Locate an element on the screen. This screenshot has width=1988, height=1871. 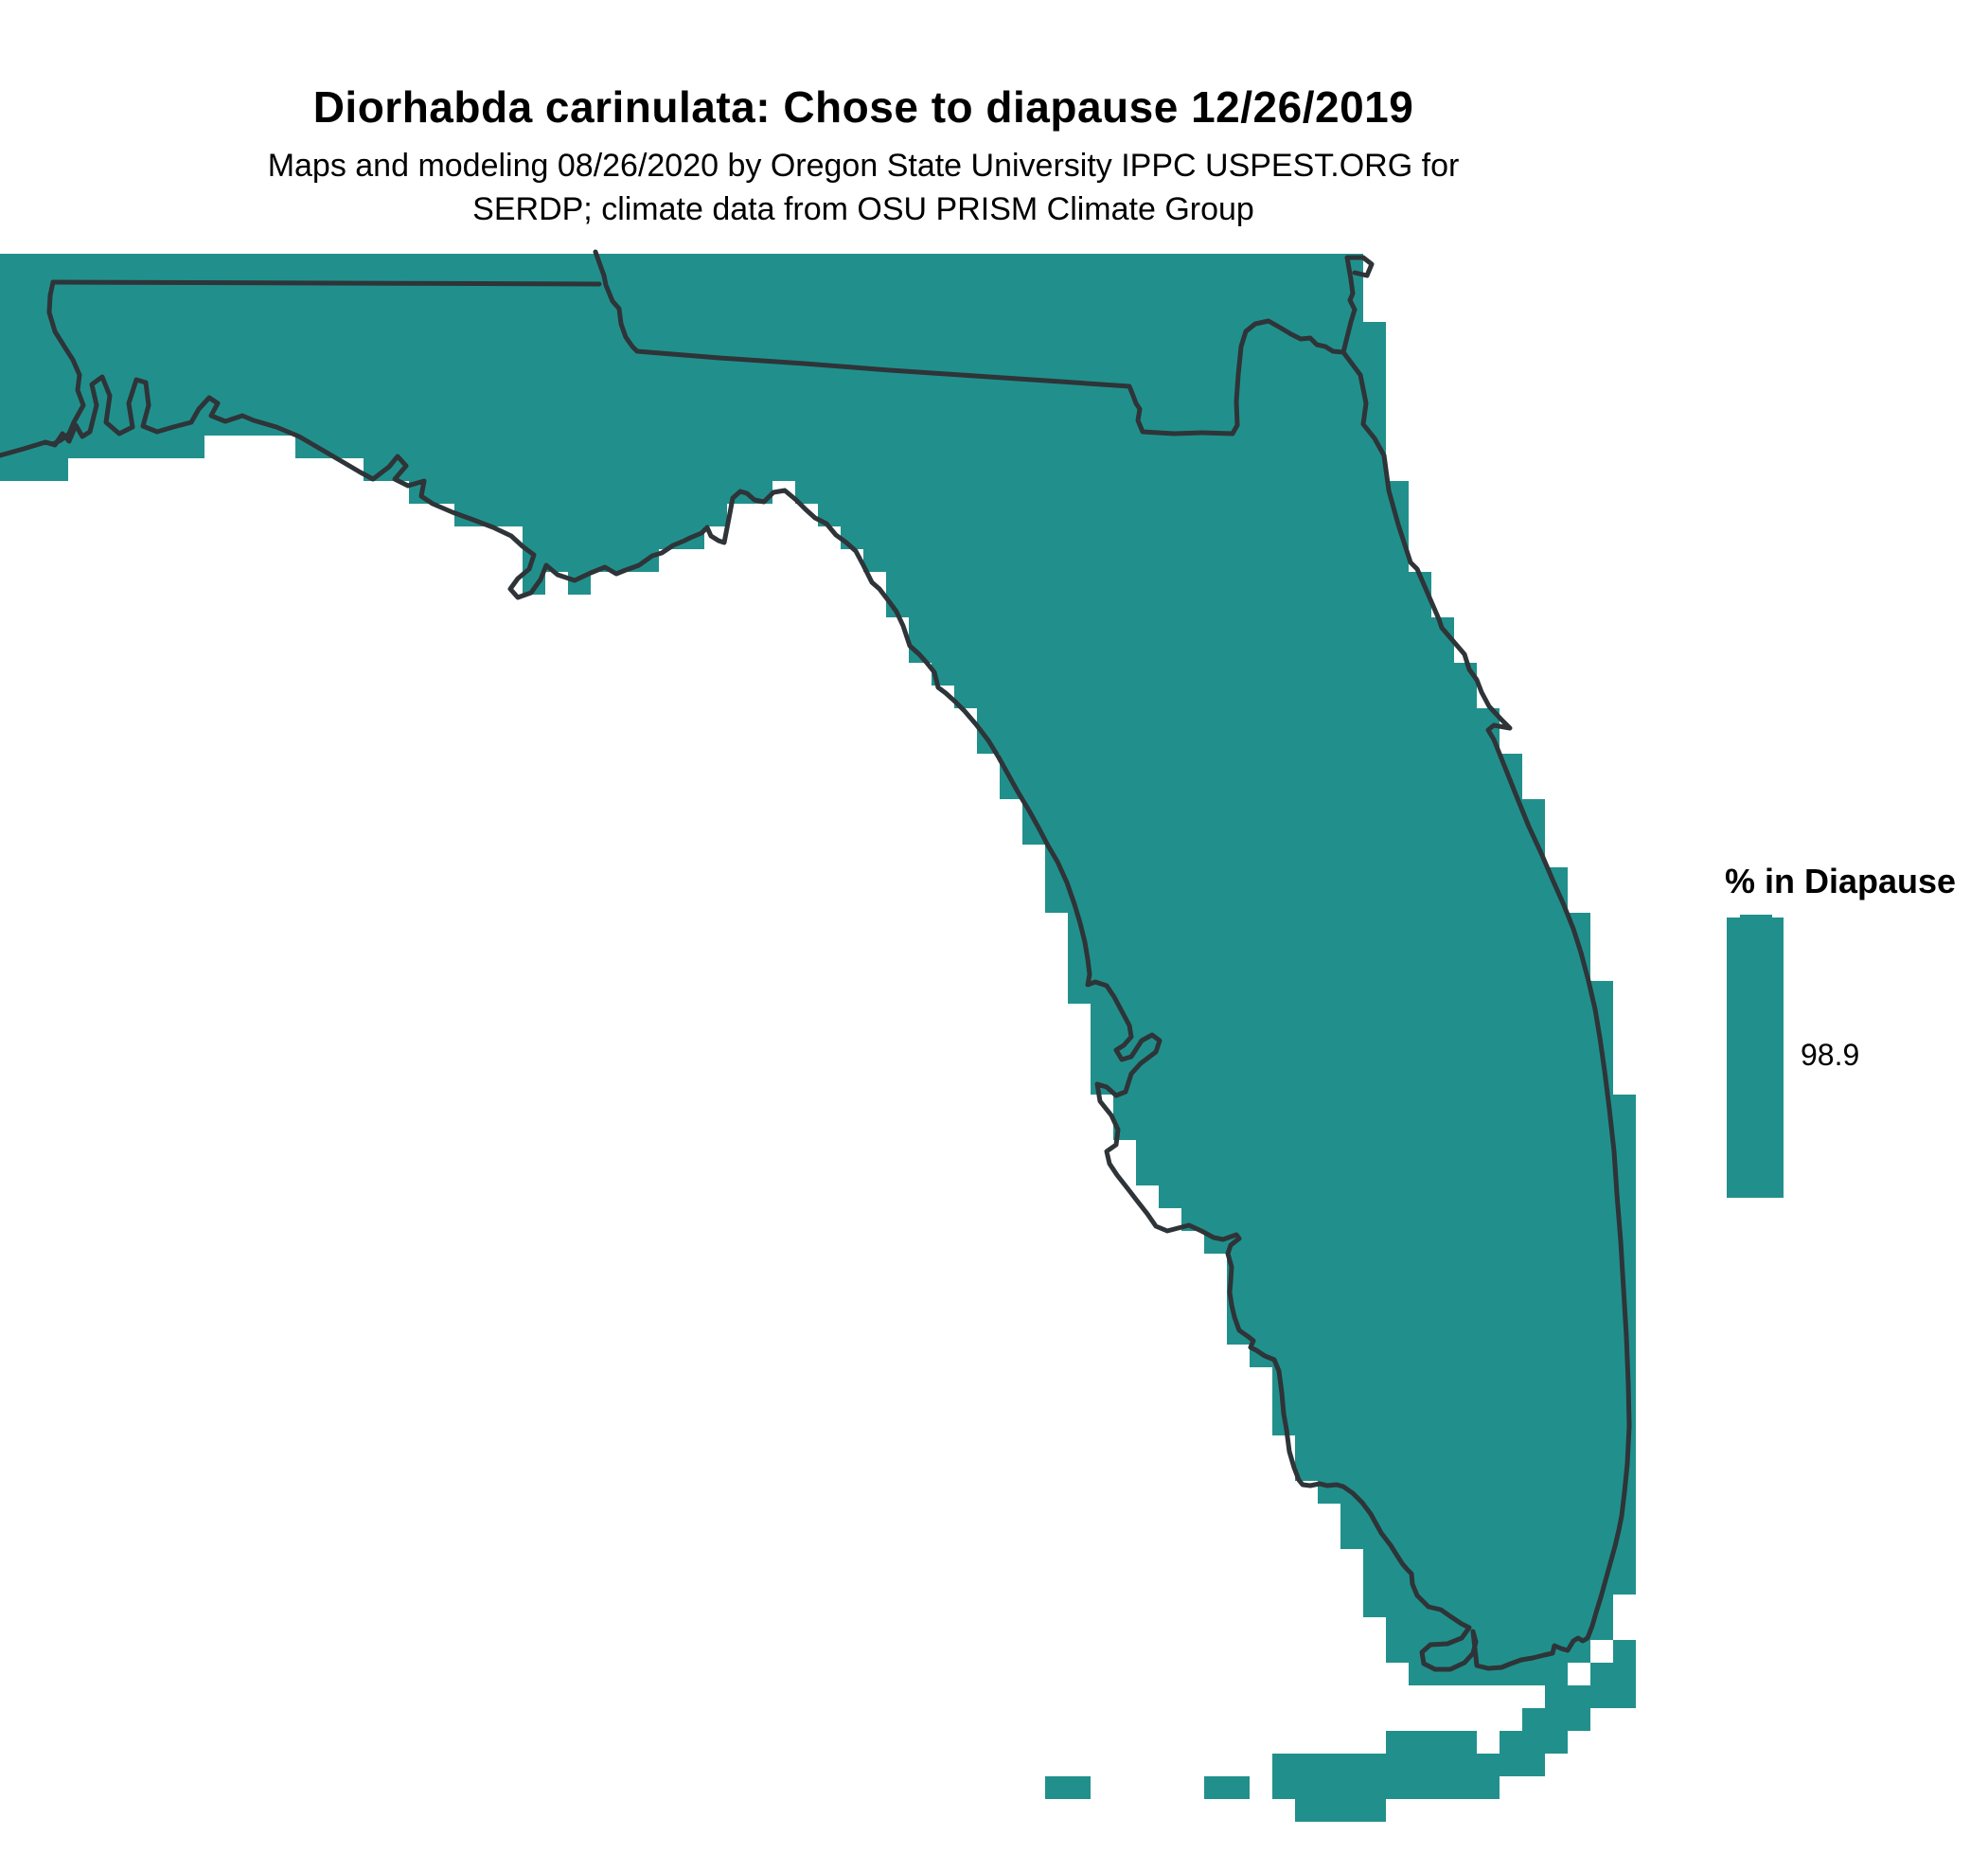
legend-tick-label: 98.9 is located at coordinates (1830, 1055).